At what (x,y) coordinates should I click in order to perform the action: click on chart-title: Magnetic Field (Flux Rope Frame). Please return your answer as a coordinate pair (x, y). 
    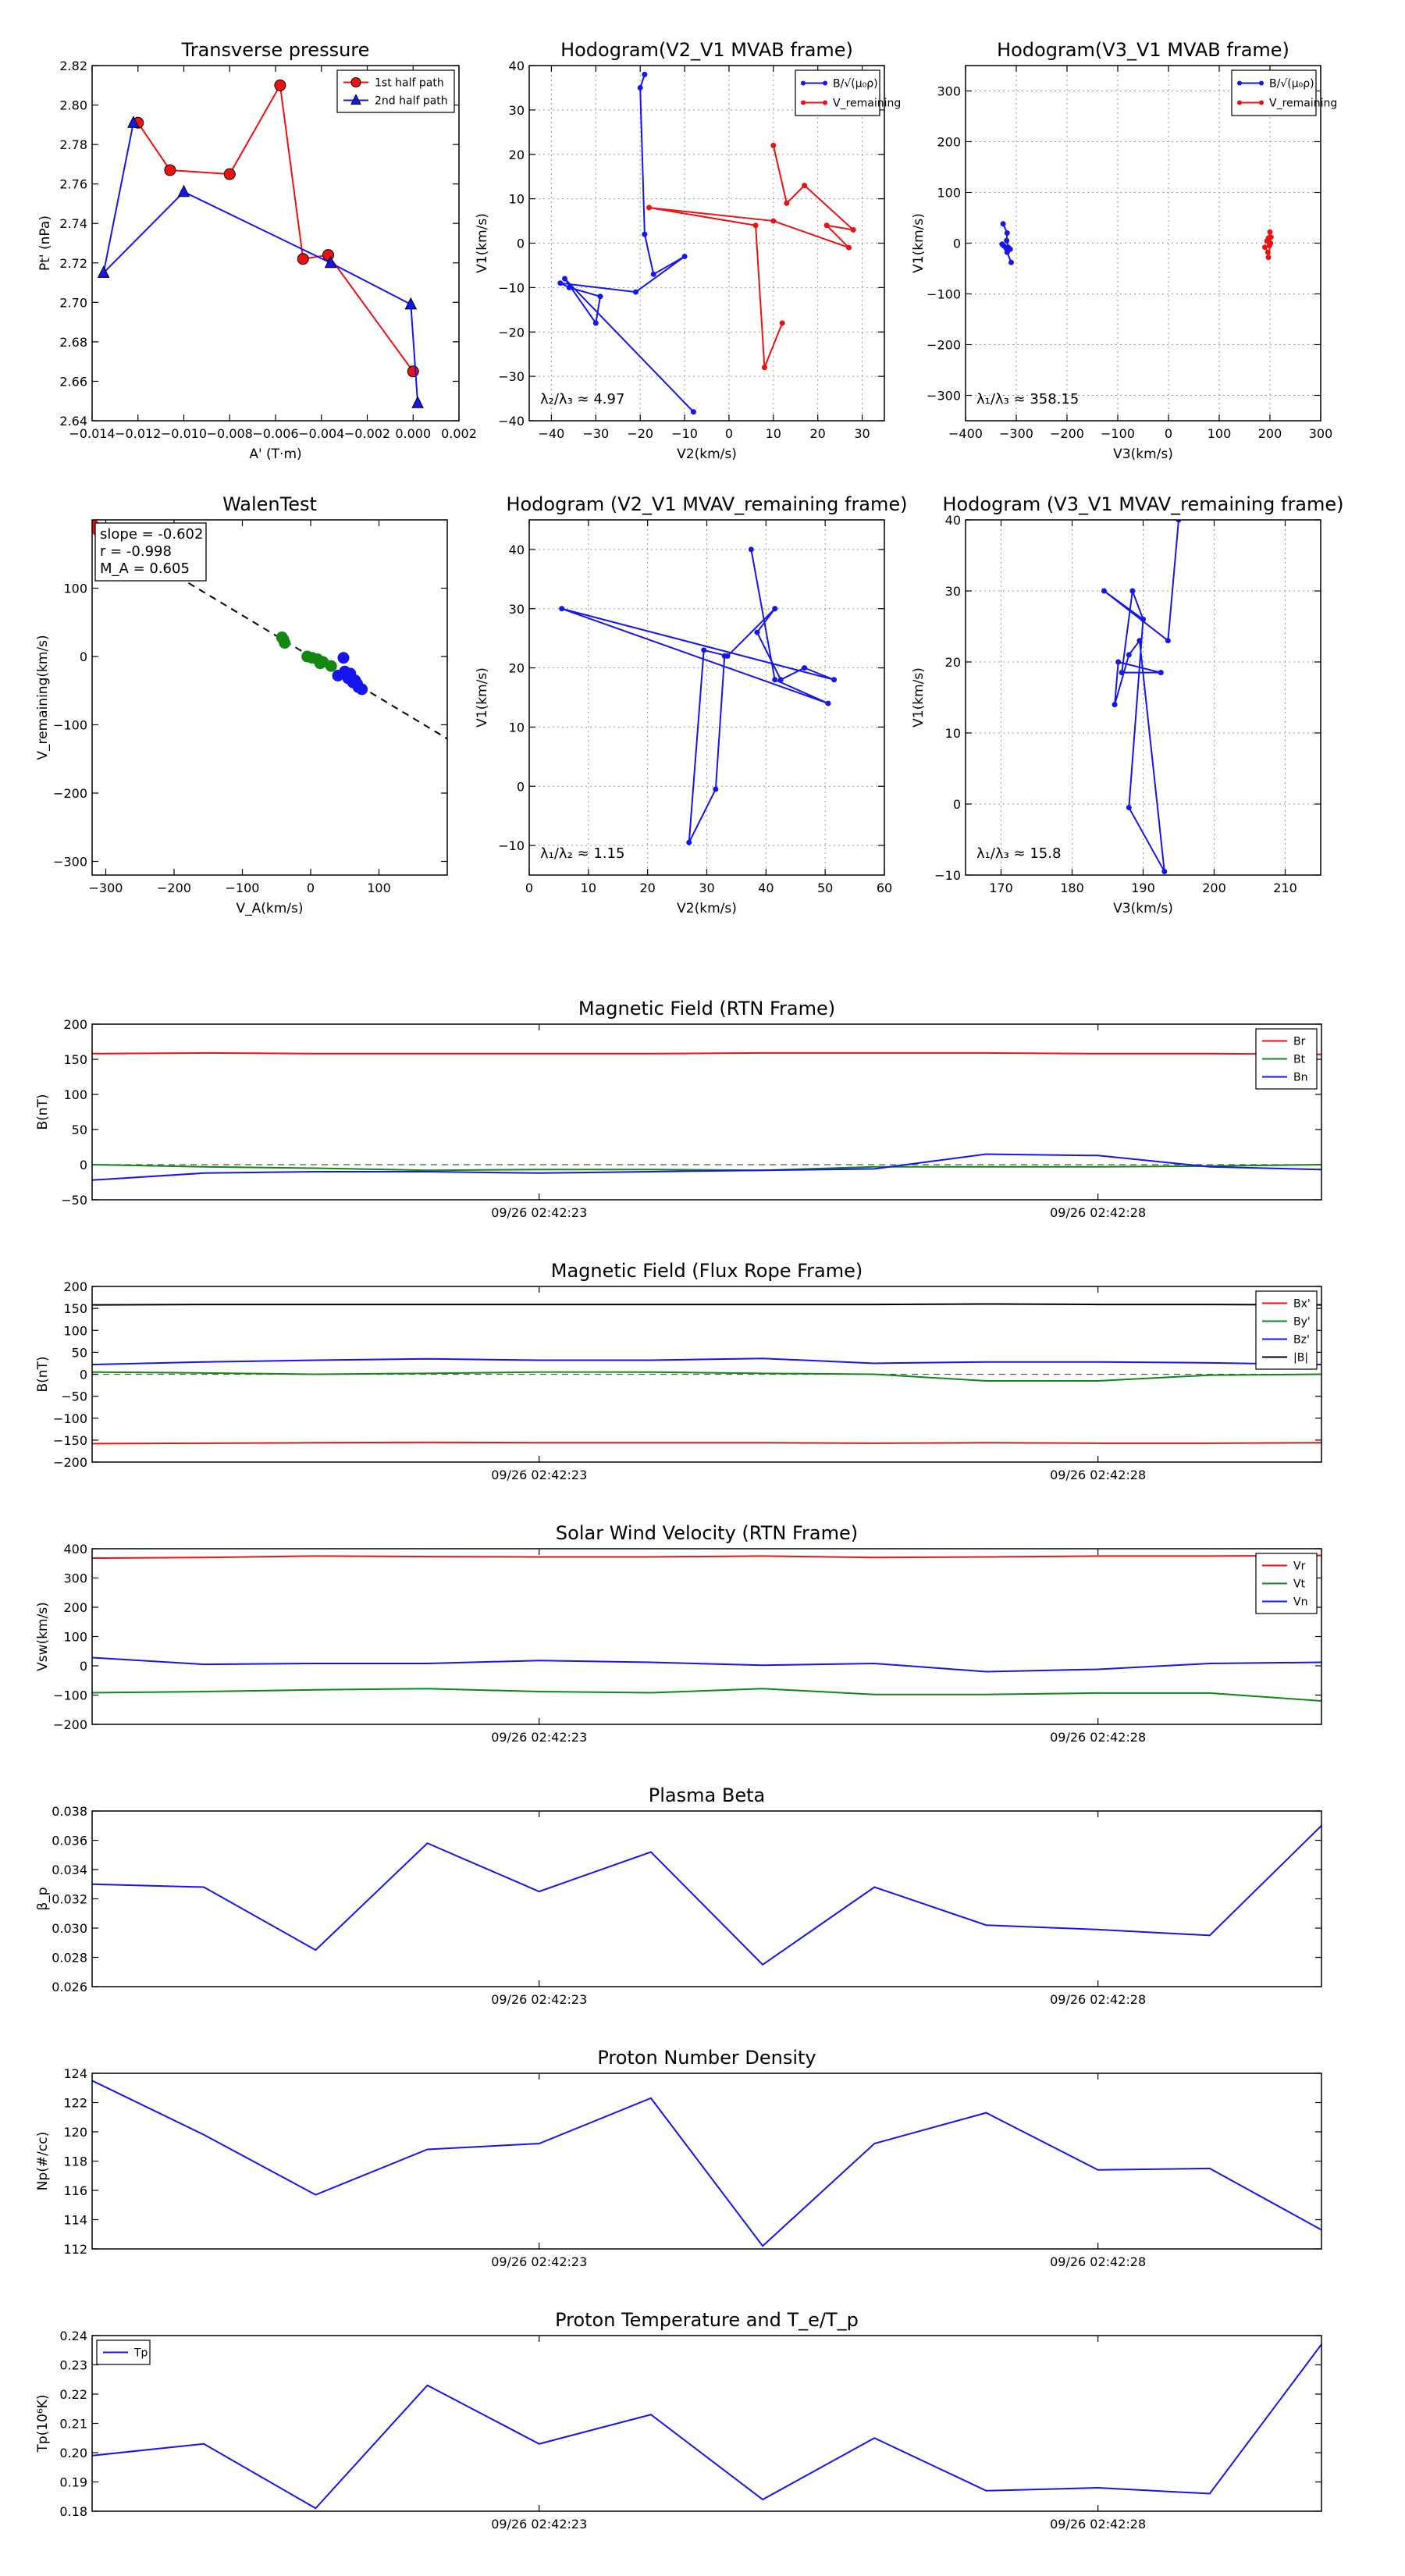
    Looking at the image, I should click on (707, 1271).